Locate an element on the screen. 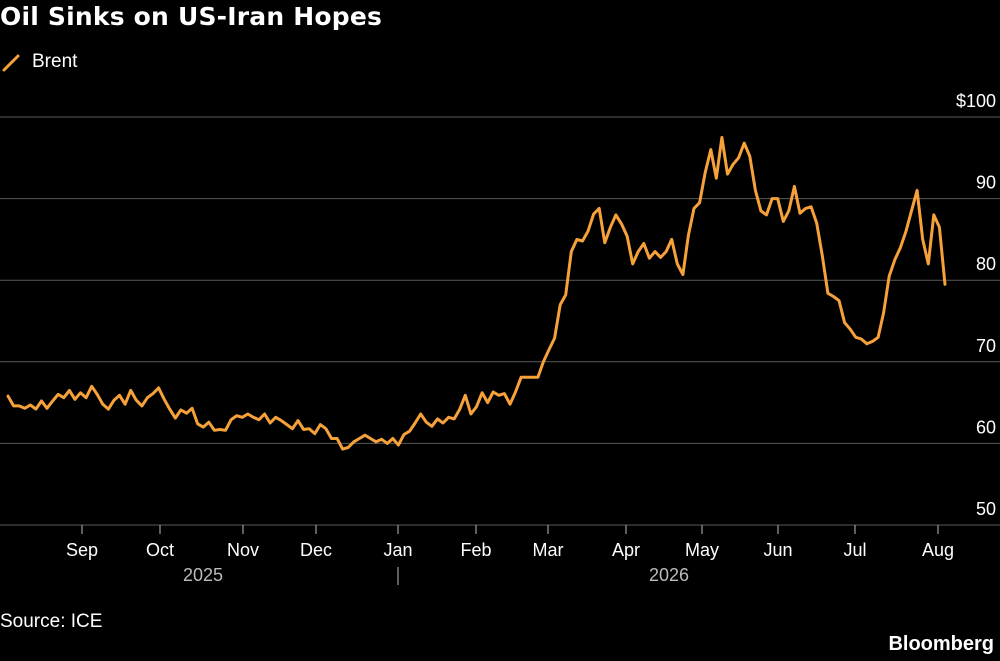  legend-label-brent: Brent is located at coordinates (55, 61).